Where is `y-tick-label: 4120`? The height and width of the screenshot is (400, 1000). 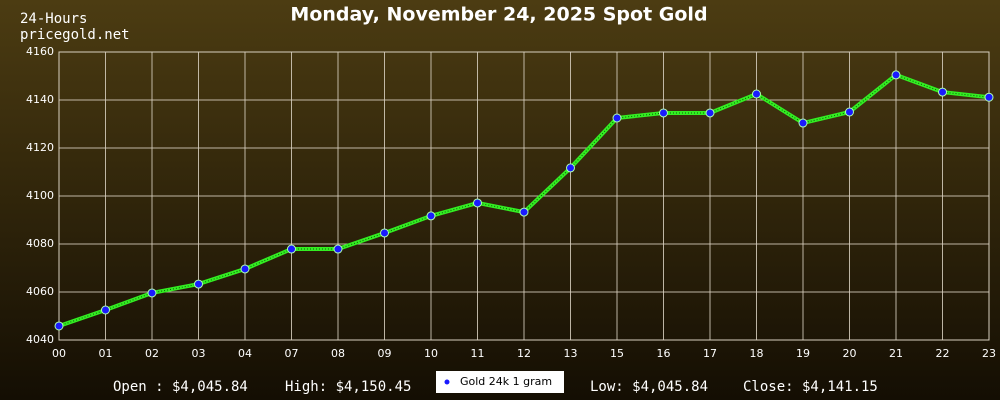
y-tick-label: 4120 is located at coordinates (40, 147).